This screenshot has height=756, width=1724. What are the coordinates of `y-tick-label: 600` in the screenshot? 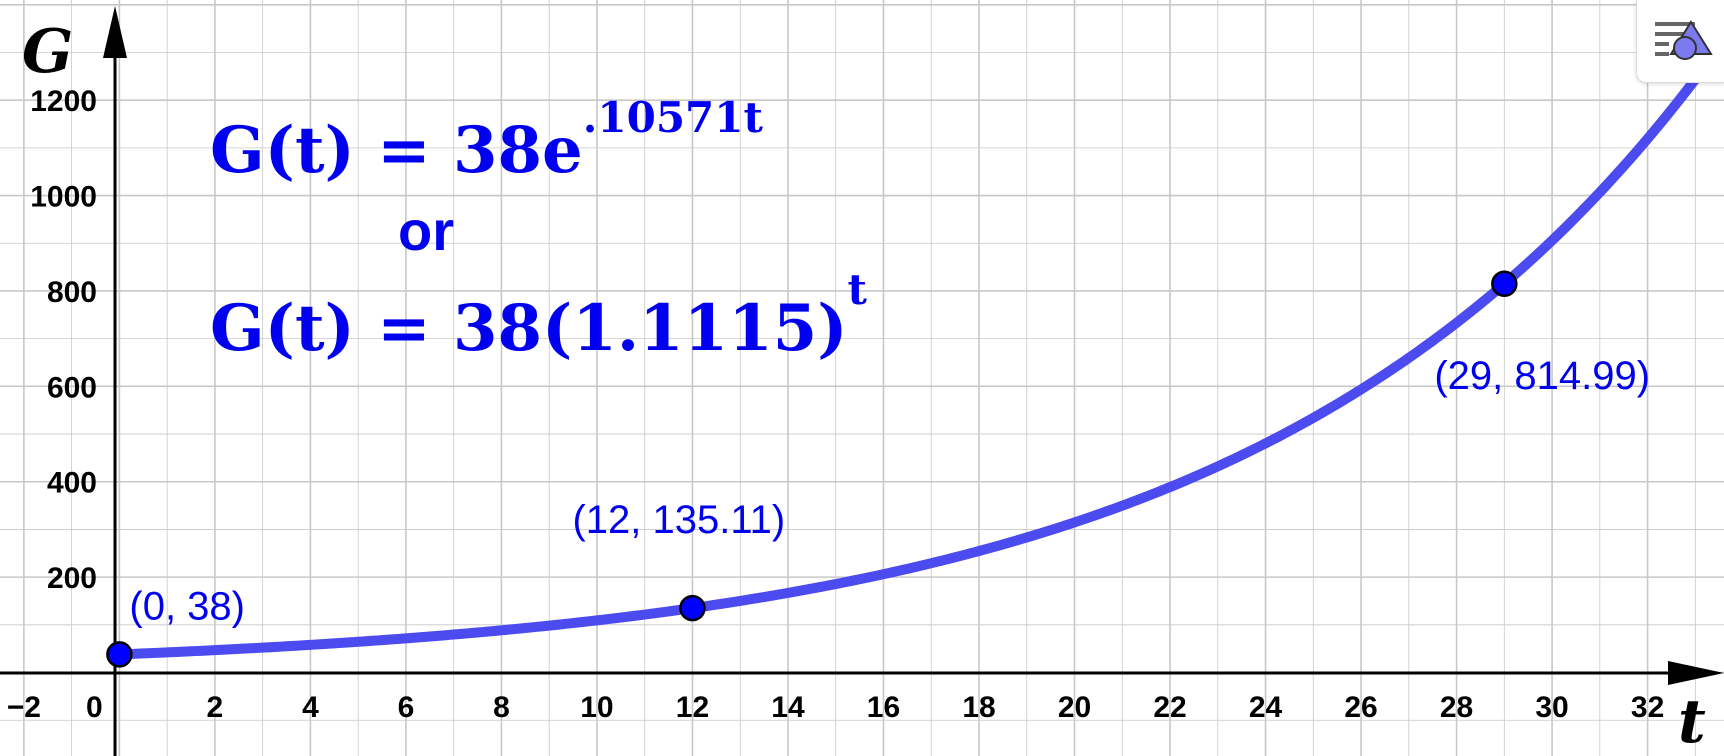 It's located at (72, 387).